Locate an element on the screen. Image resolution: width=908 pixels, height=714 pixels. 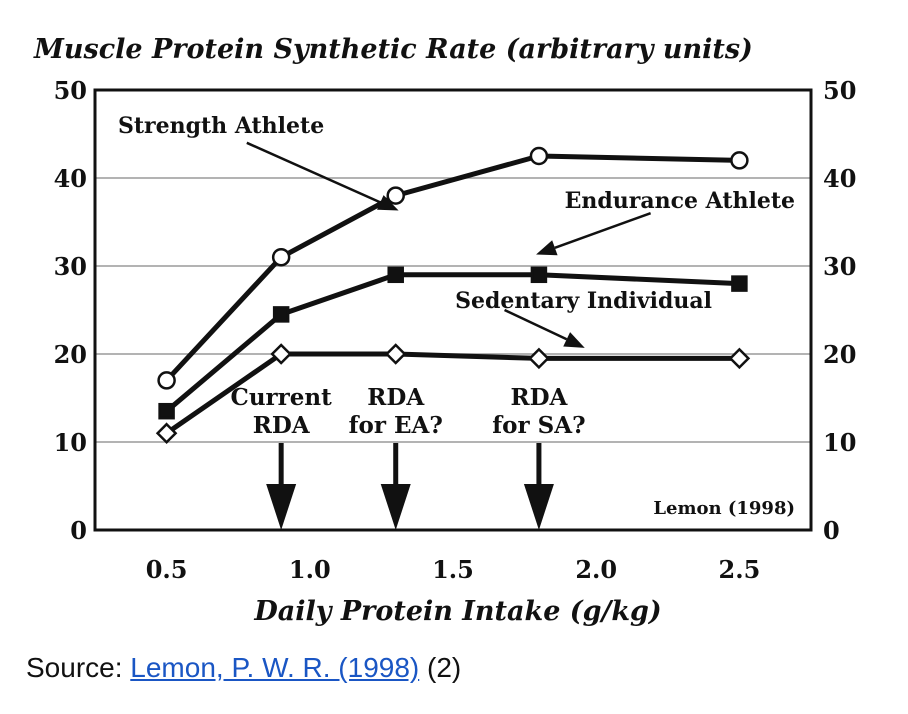
rda-label-3: RDA is located at coordinates (539, 397).